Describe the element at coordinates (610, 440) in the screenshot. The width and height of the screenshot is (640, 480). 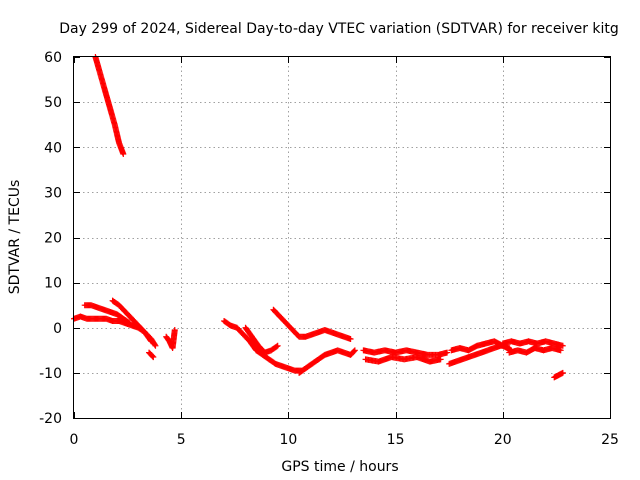
I see `x-tick-label: 25` at that location.